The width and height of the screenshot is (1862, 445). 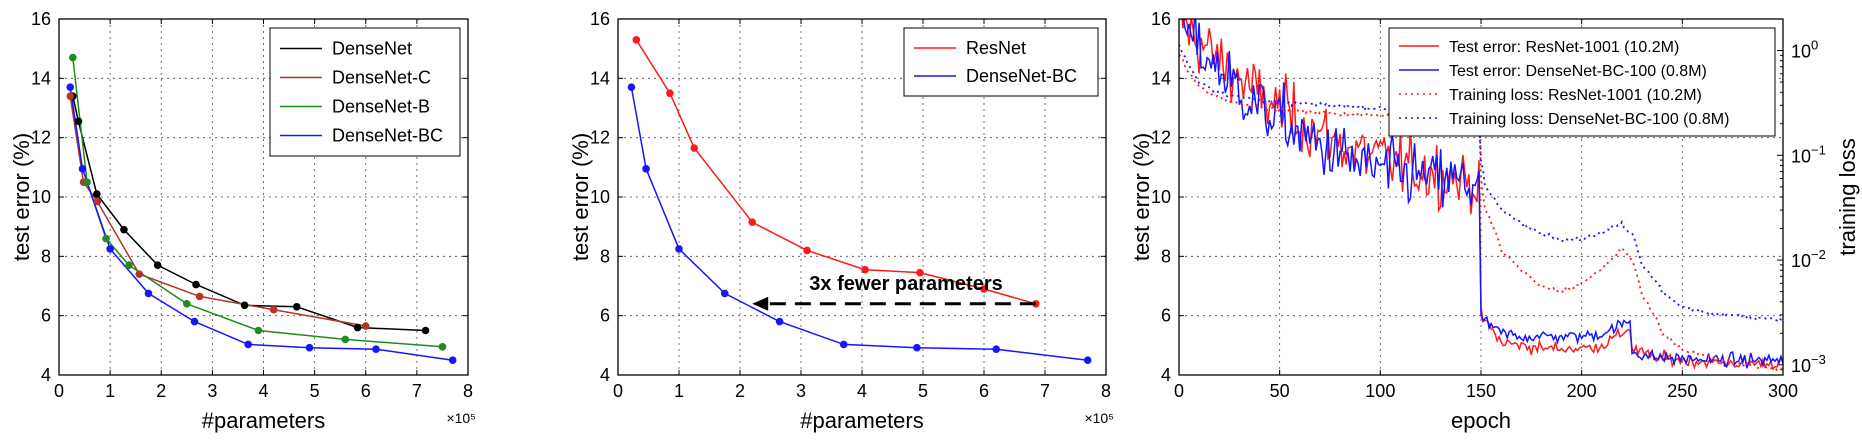 What do you see at coordinates (862, 420) in the screenshot?
I see `x-axis-label: #parameters` at bounding box center [862, 420].